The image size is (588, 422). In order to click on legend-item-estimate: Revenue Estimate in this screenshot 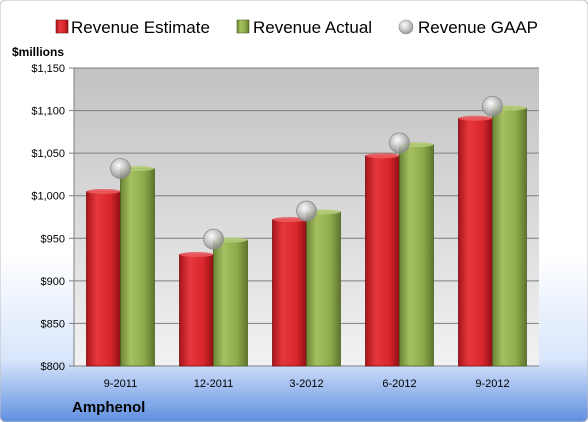, I will do `click(132, 27)`.